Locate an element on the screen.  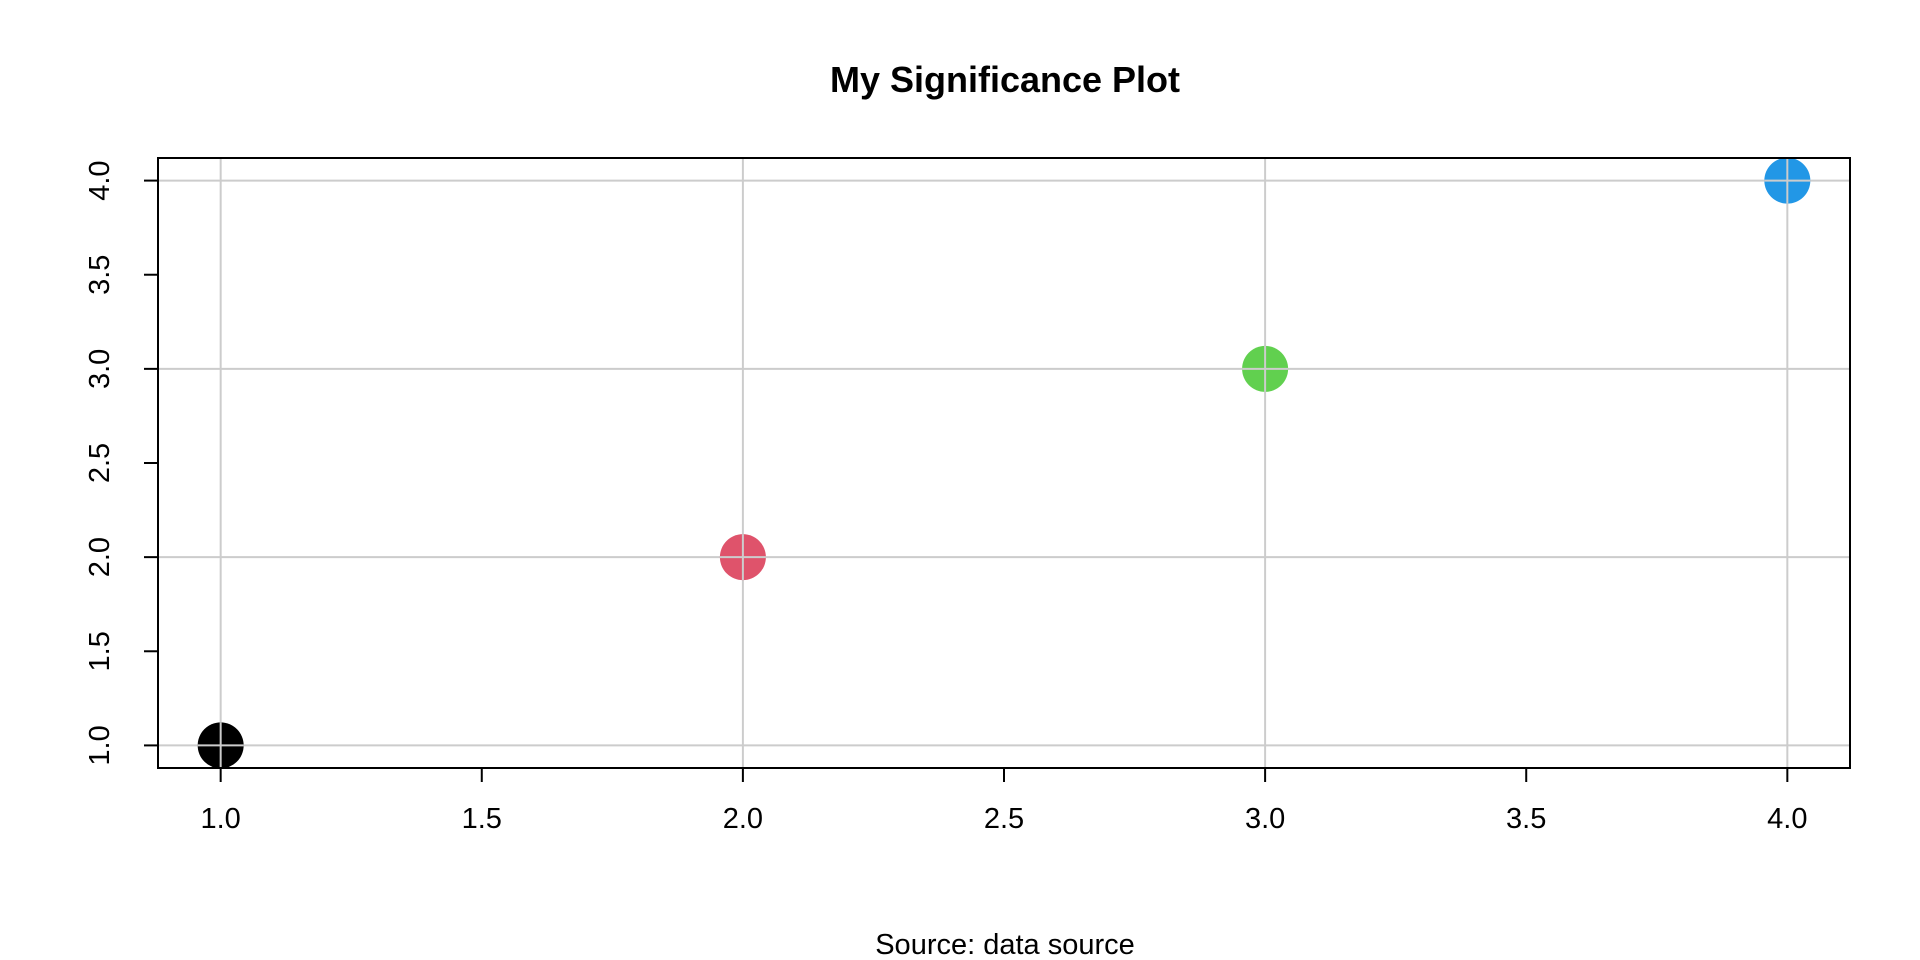
x-axis: 1.0 1.5 2.0 2.5 3.0 3.5 4.0 is located at coordinates (1004, 801).